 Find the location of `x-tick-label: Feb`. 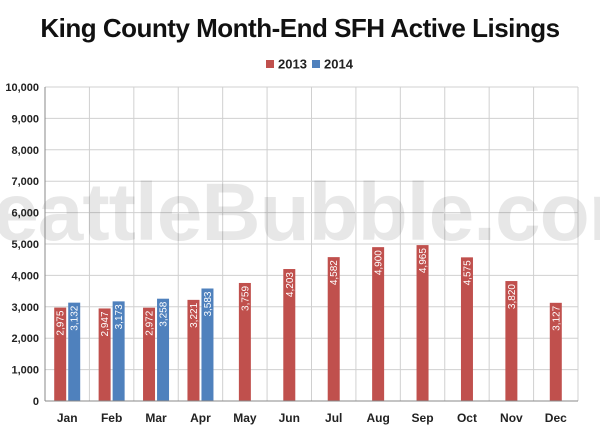

x-tick-label: Feb is located at coordinates (111, 418).